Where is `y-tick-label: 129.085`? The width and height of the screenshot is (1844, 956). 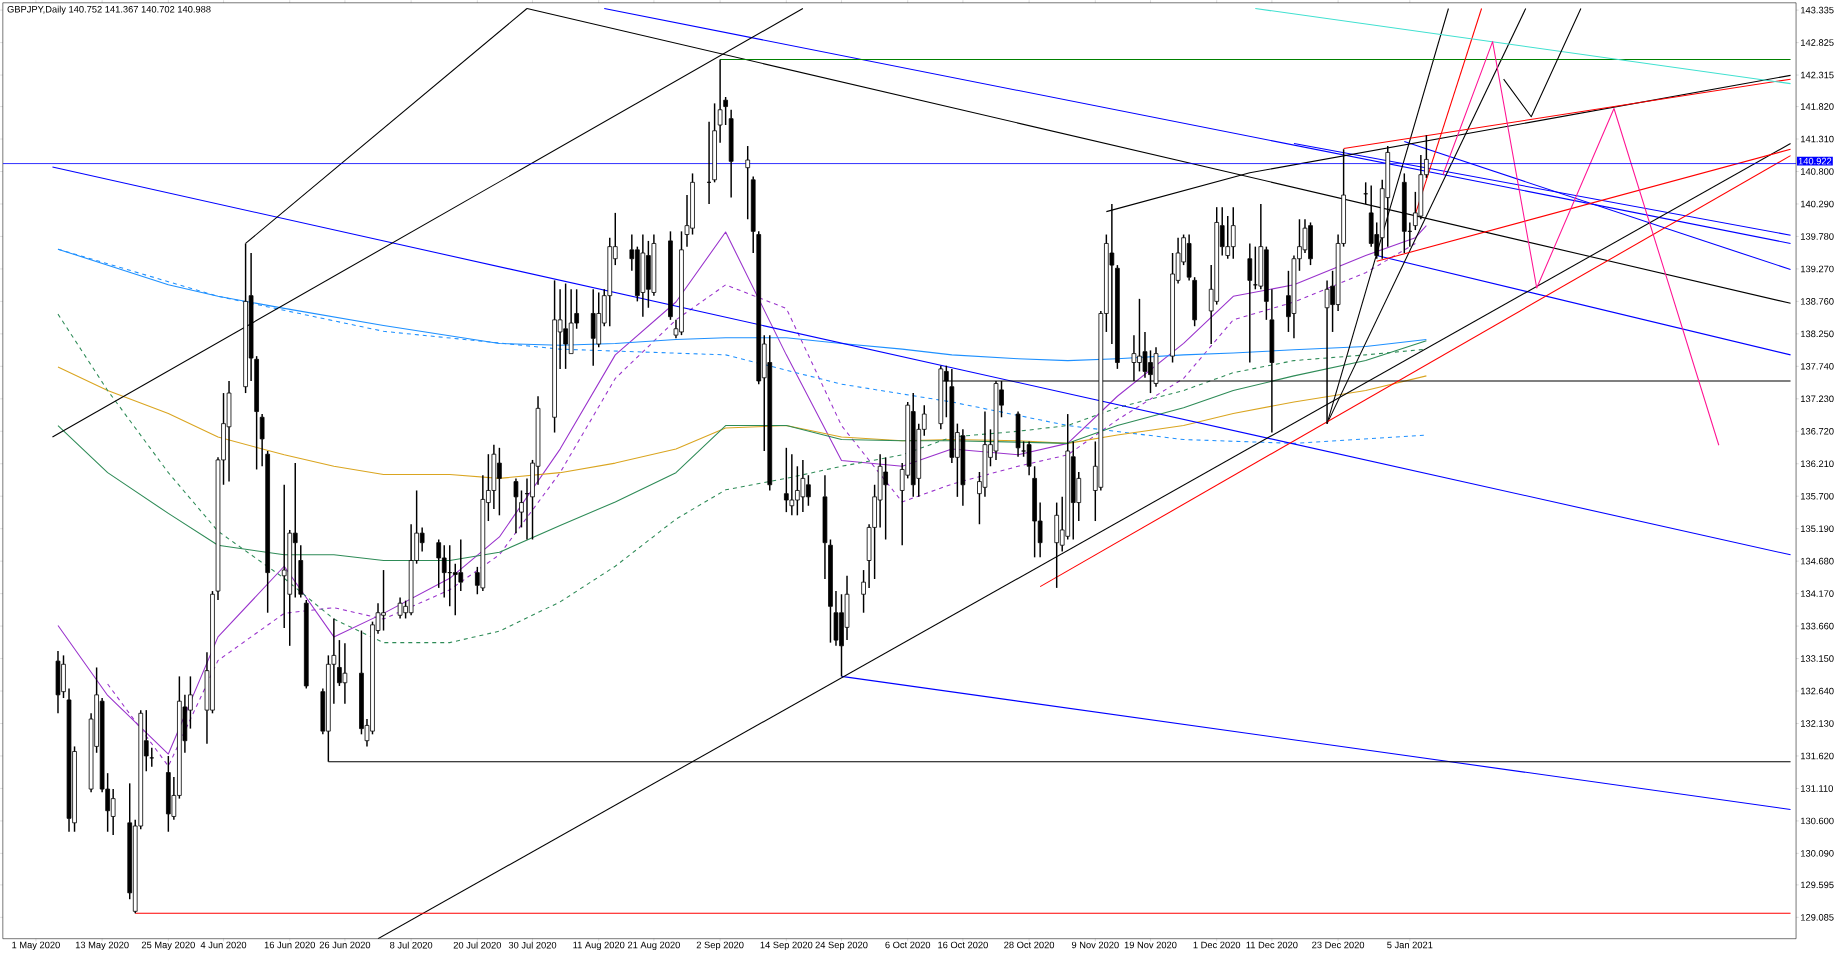
y-tick-label: 129.085 is located at coordinates (1817, 917).